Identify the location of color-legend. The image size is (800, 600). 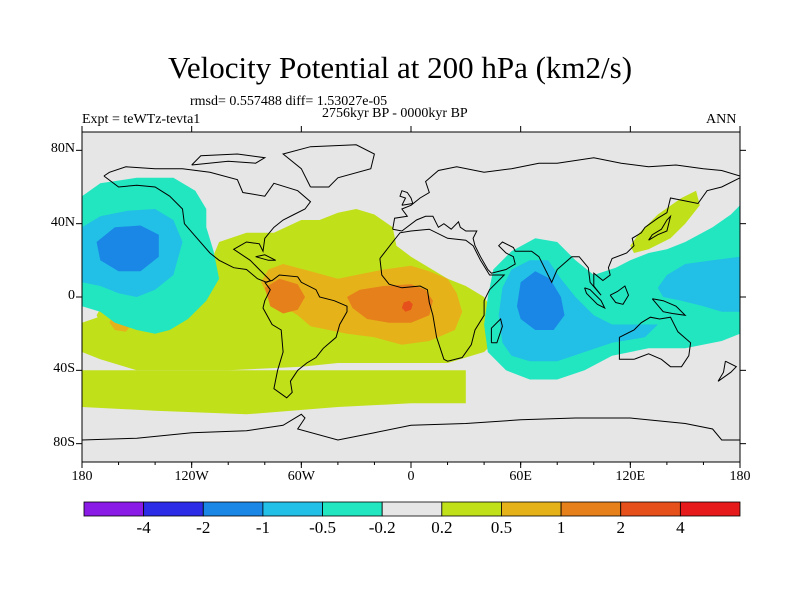
(412, 509).